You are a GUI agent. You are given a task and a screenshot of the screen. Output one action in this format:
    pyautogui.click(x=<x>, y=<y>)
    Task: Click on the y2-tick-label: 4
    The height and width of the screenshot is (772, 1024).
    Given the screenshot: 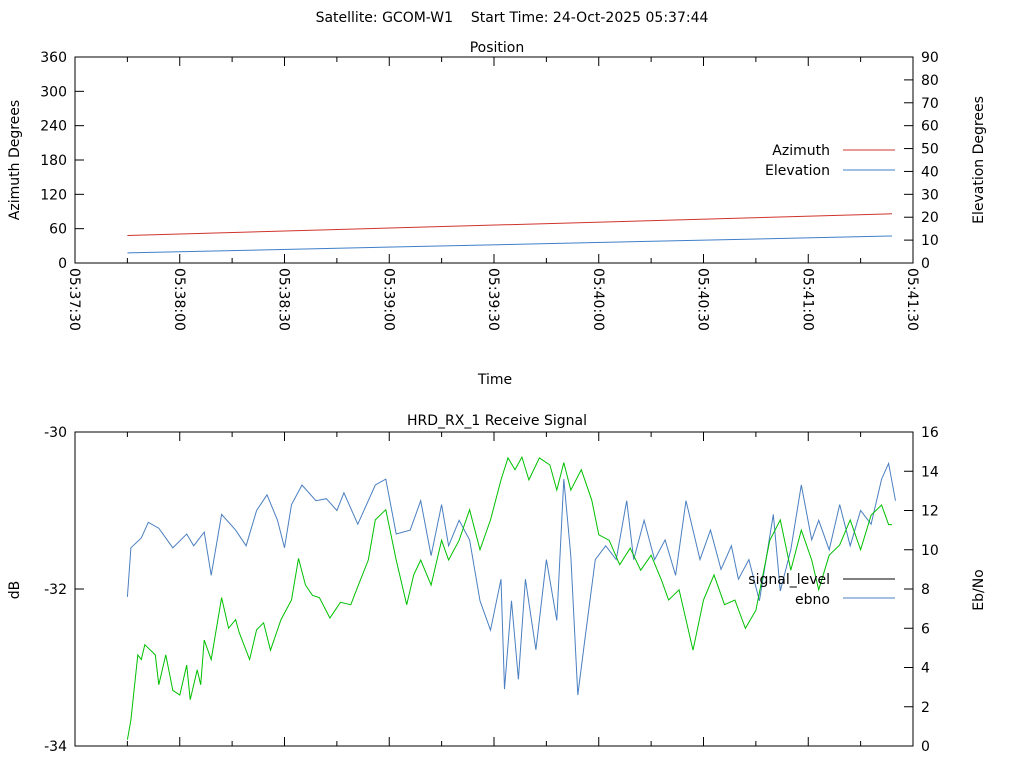 What is the action you would take?
    pyautogui.click(x=925, y=669)
    